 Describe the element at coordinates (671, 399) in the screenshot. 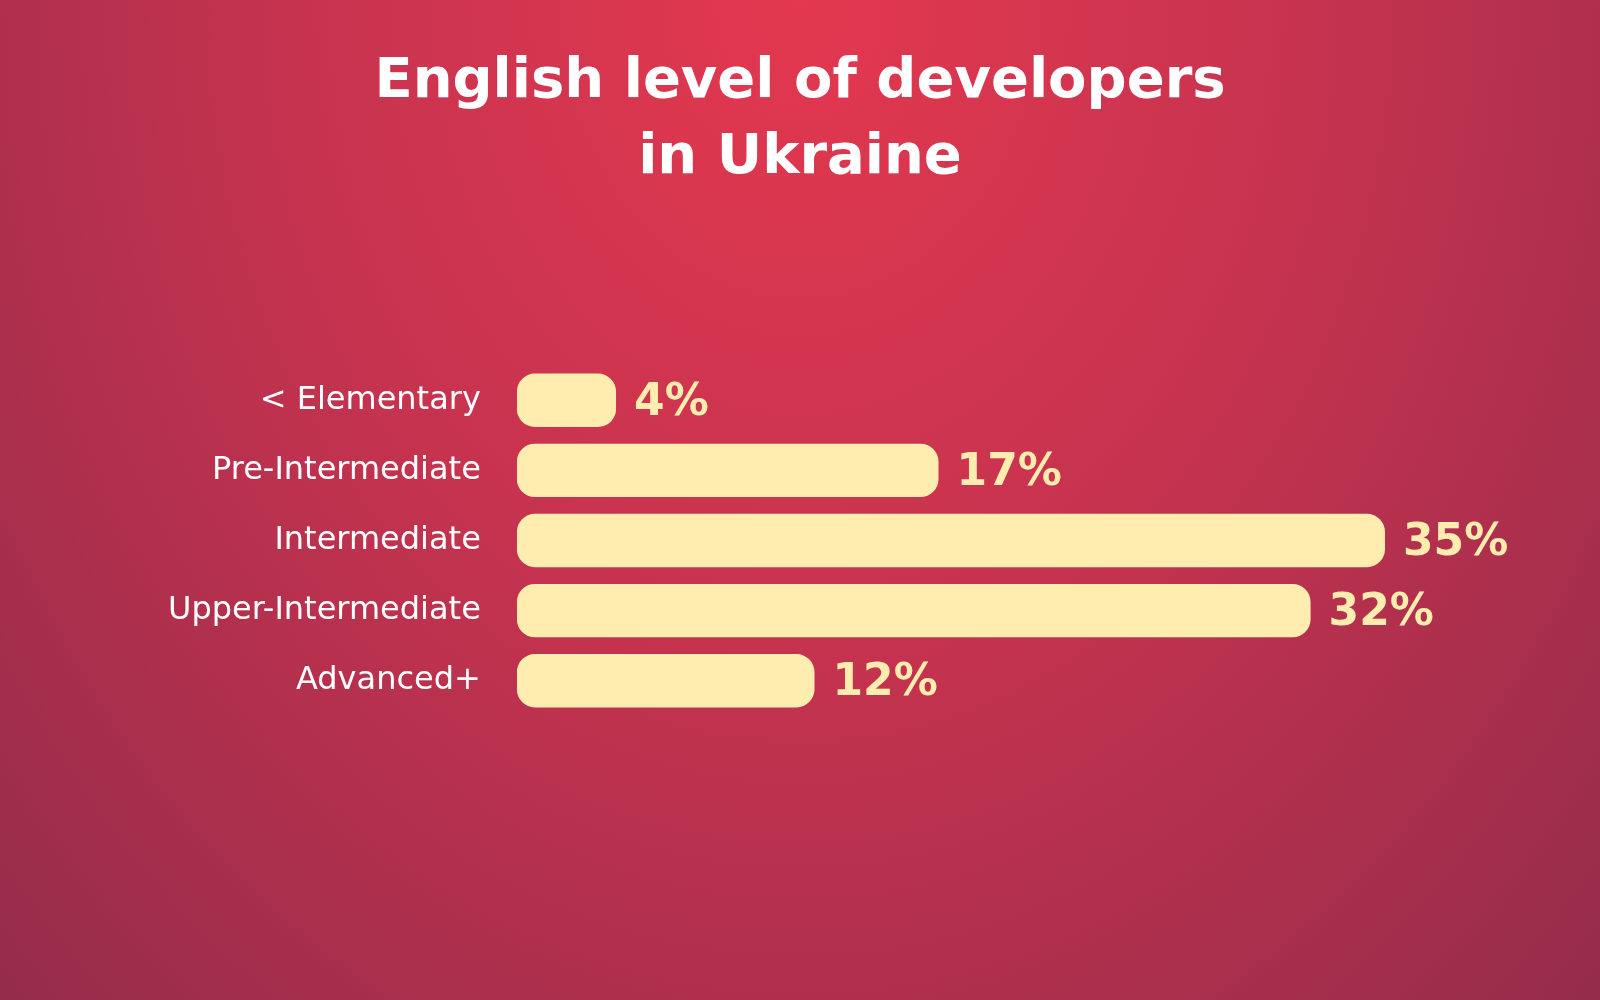

I see `data-label: 4%` at that location.